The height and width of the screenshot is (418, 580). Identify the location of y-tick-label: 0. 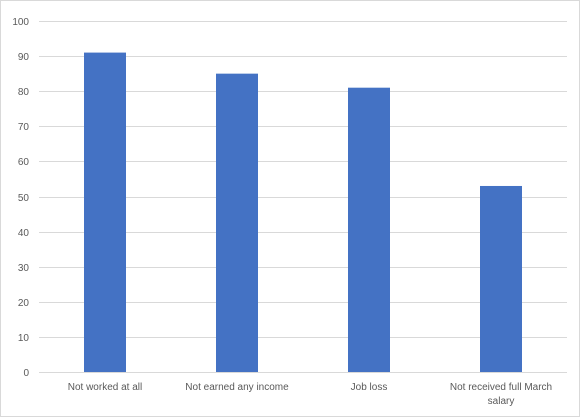
(26, 373).